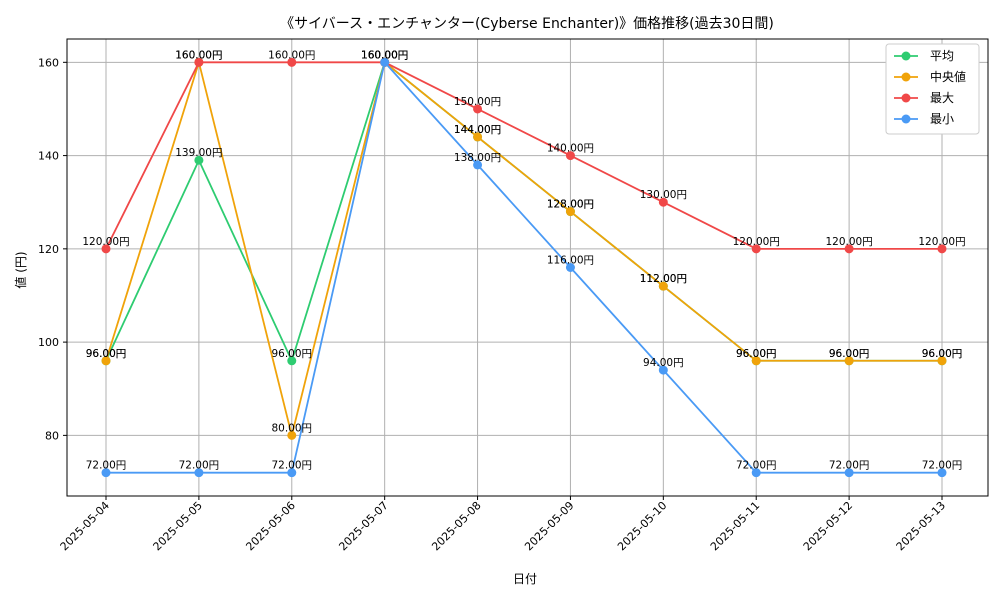  Describe the element at coordinates (942, 56) in the screenshot. I see `legend-entry-label: 平均` at that location.